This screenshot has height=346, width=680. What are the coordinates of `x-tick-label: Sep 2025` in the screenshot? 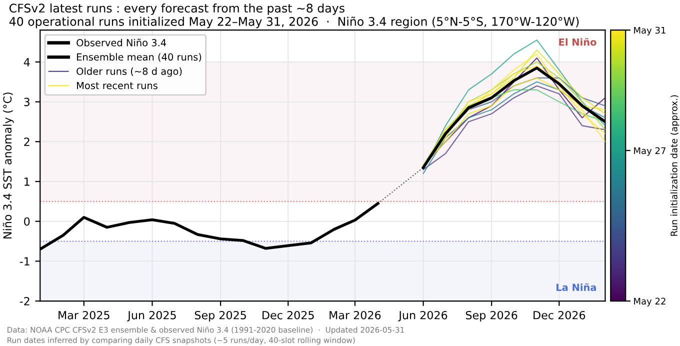 It's located at (220, 316).